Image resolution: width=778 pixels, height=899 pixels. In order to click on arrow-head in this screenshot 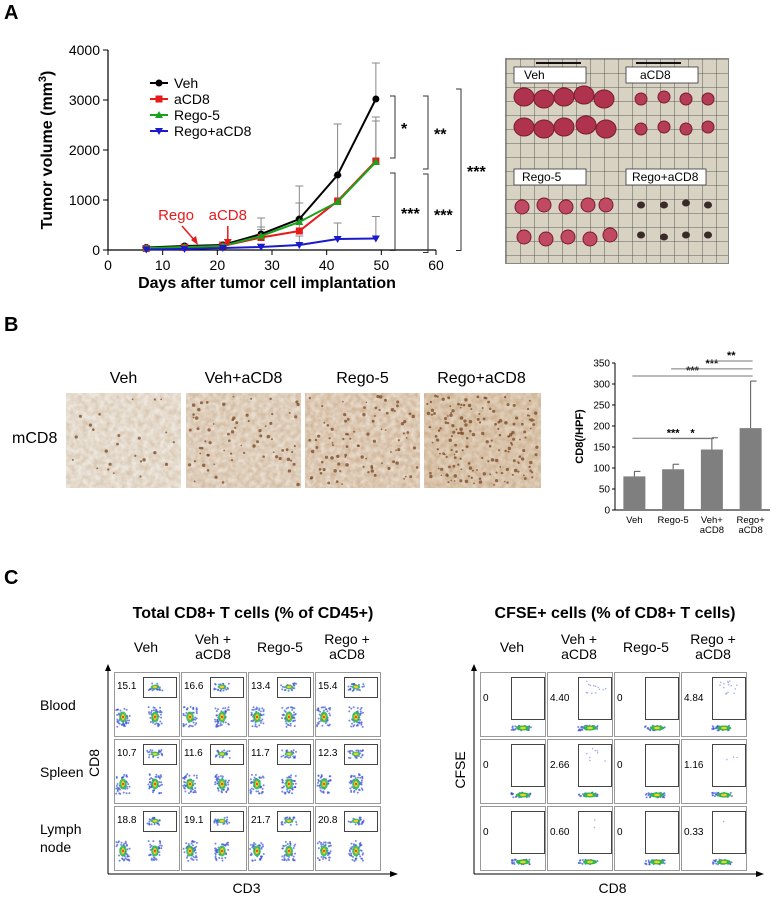, I will do `click(194, 240)`.